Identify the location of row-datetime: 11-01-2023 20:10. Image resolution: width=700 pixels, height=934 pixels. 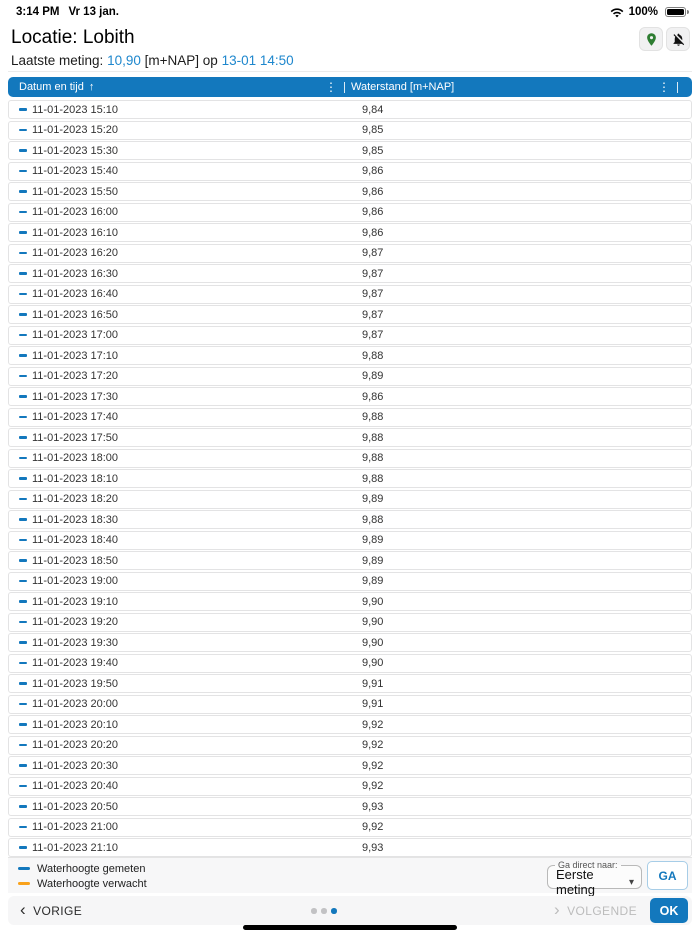
(75, 724).